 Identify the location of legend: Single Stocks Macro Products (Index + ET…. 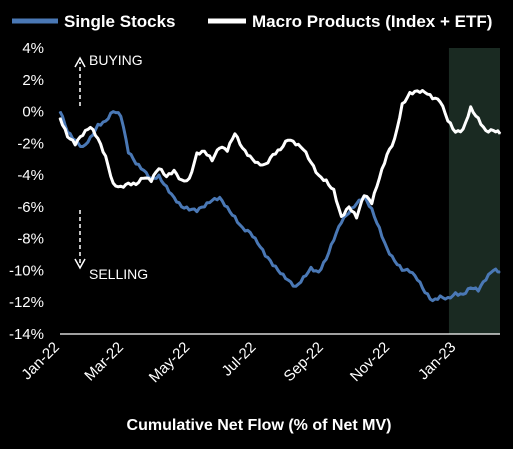
(252, 21).